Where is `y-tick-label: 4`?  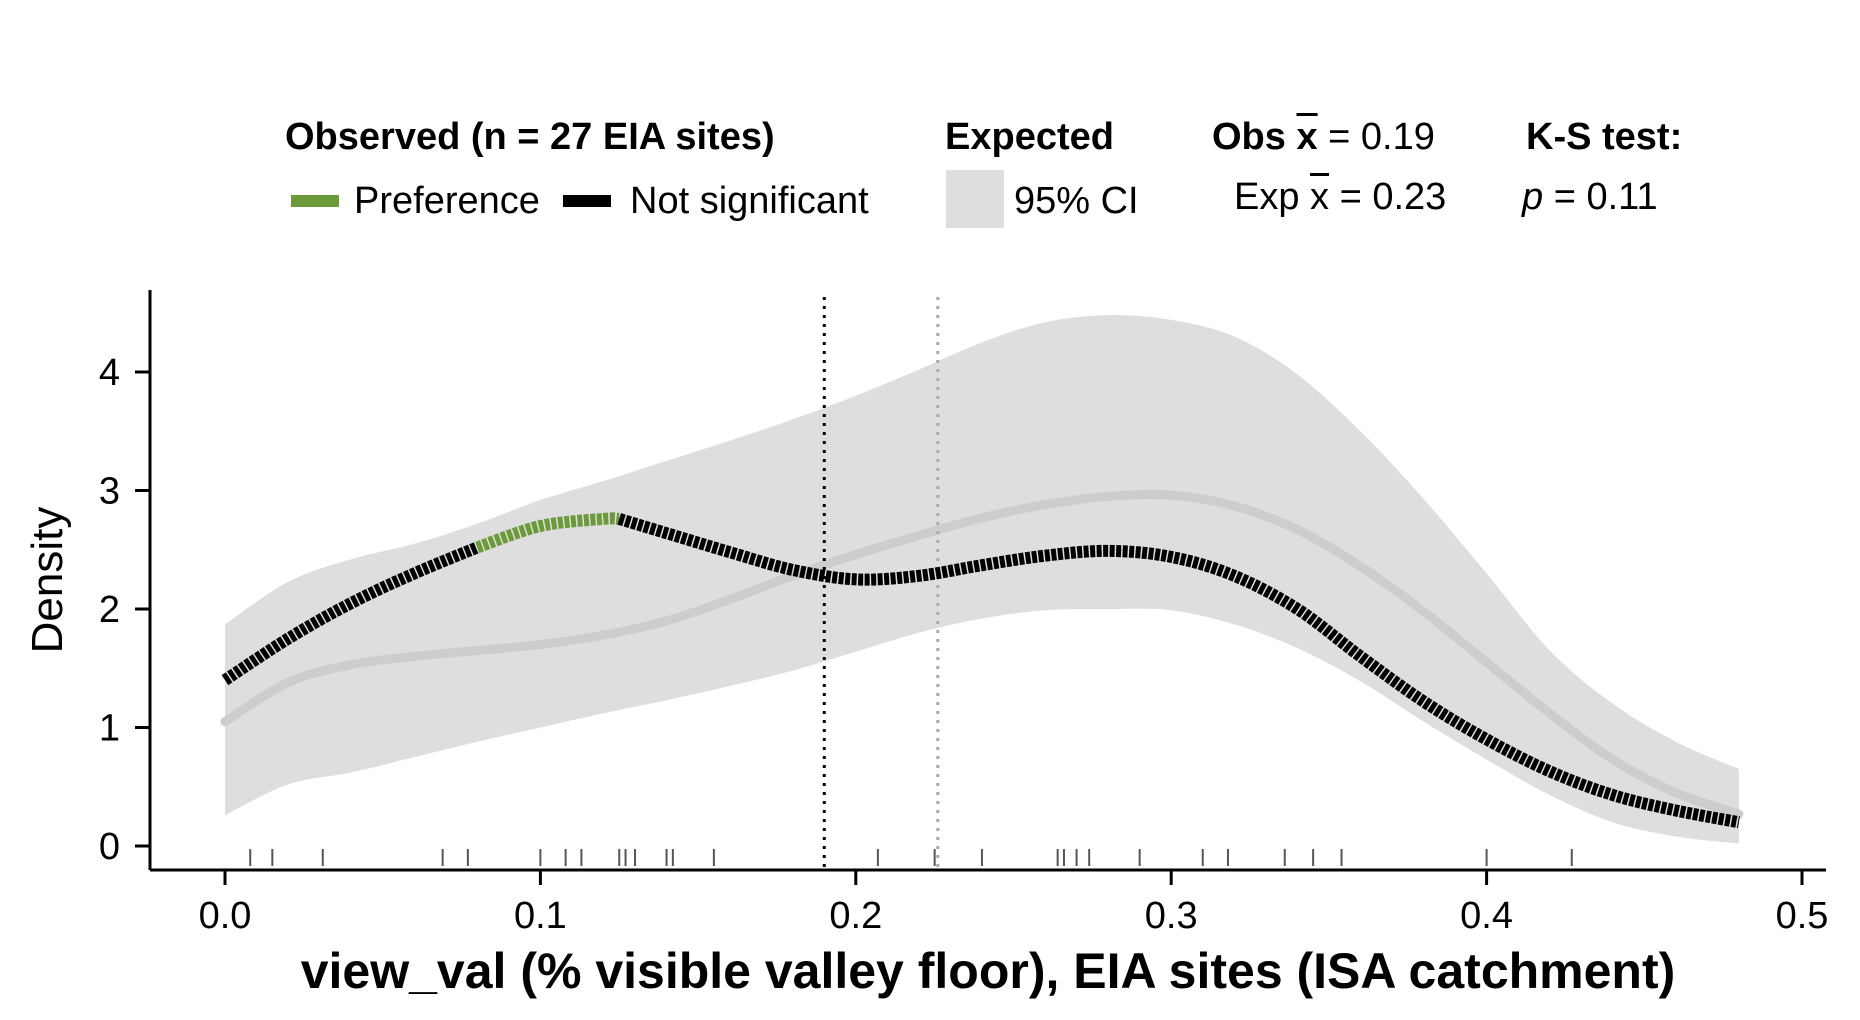 y-tick-label: 4 is located at coordinates (109, 373).